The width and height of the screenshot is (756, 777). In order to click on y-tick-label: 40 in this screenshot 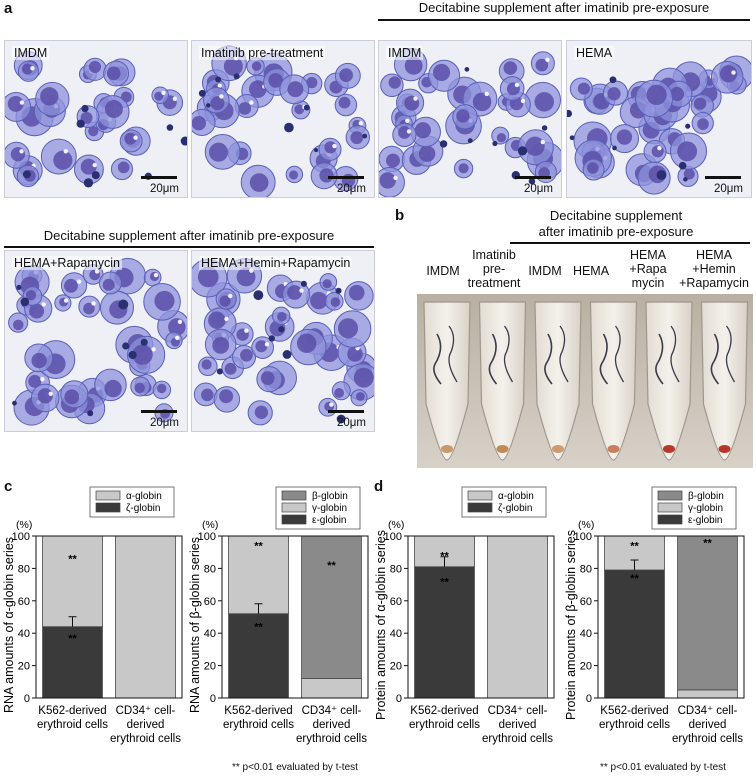, I will do `click(586, 634)`.